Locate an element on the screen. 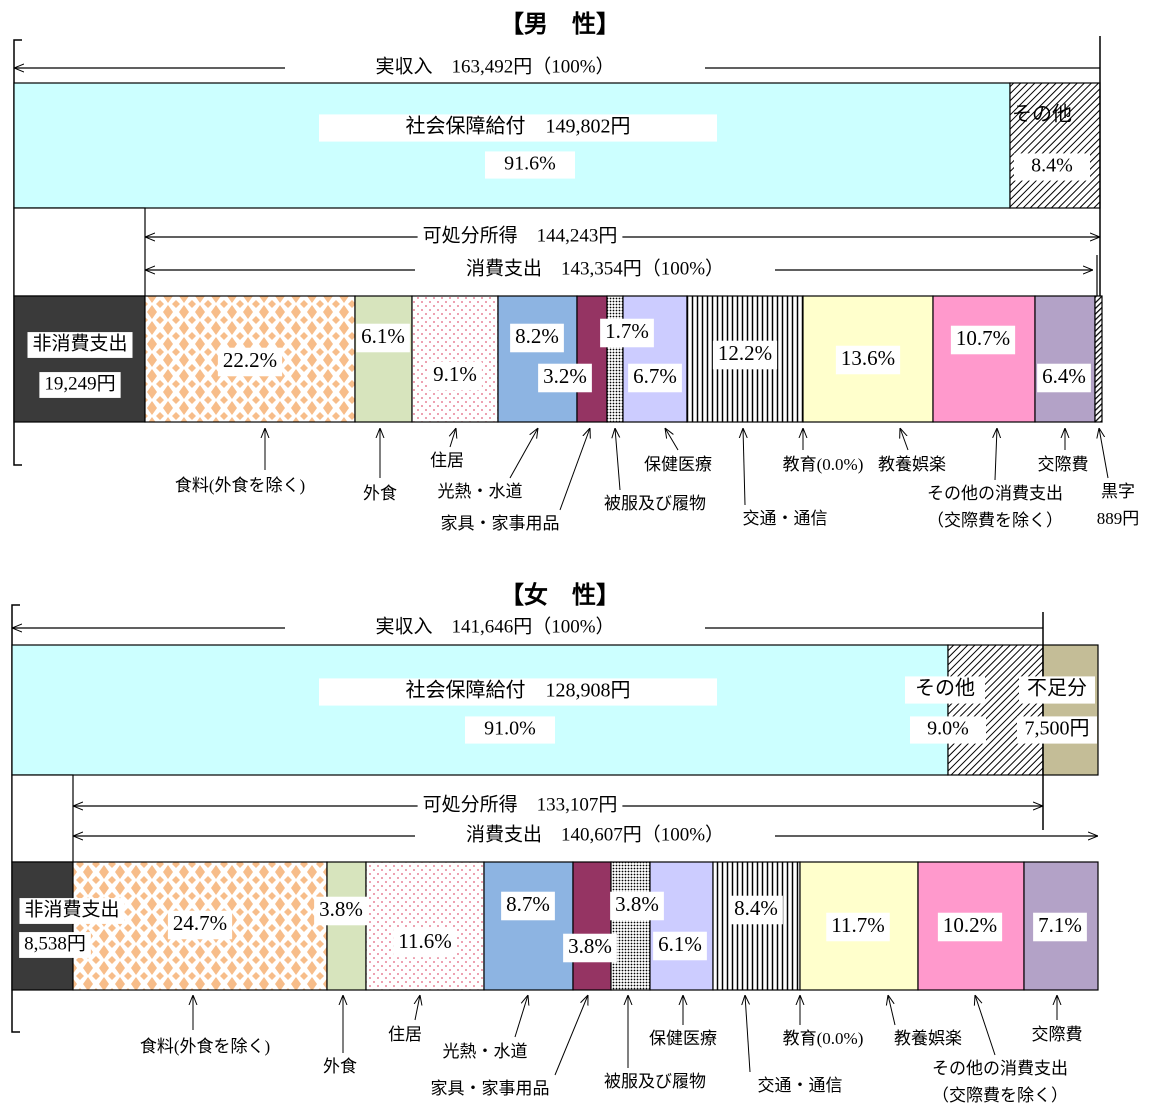 This screenshot has height=1104, width=1159. callout-label: 住居 is located at coordinates (447, 460).